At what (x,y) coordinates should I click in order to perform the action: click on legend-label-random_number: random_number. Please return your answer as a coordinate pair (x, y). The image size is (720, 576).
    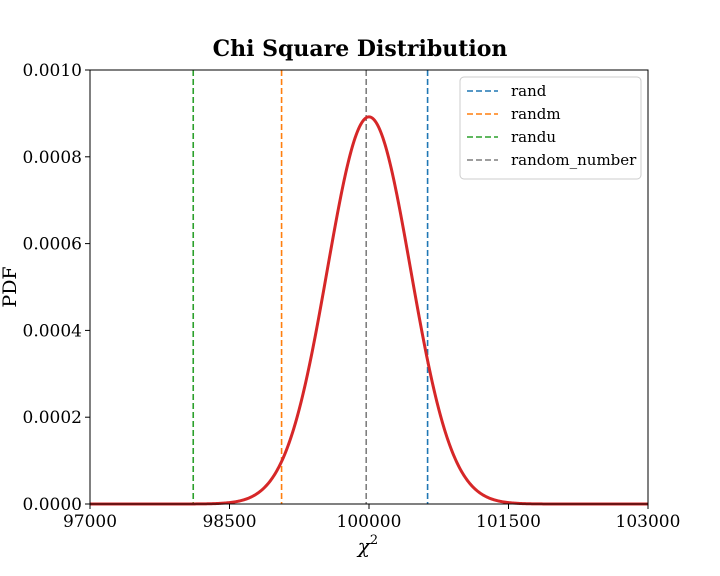
    Looking at the image, I should click on (574, 160).